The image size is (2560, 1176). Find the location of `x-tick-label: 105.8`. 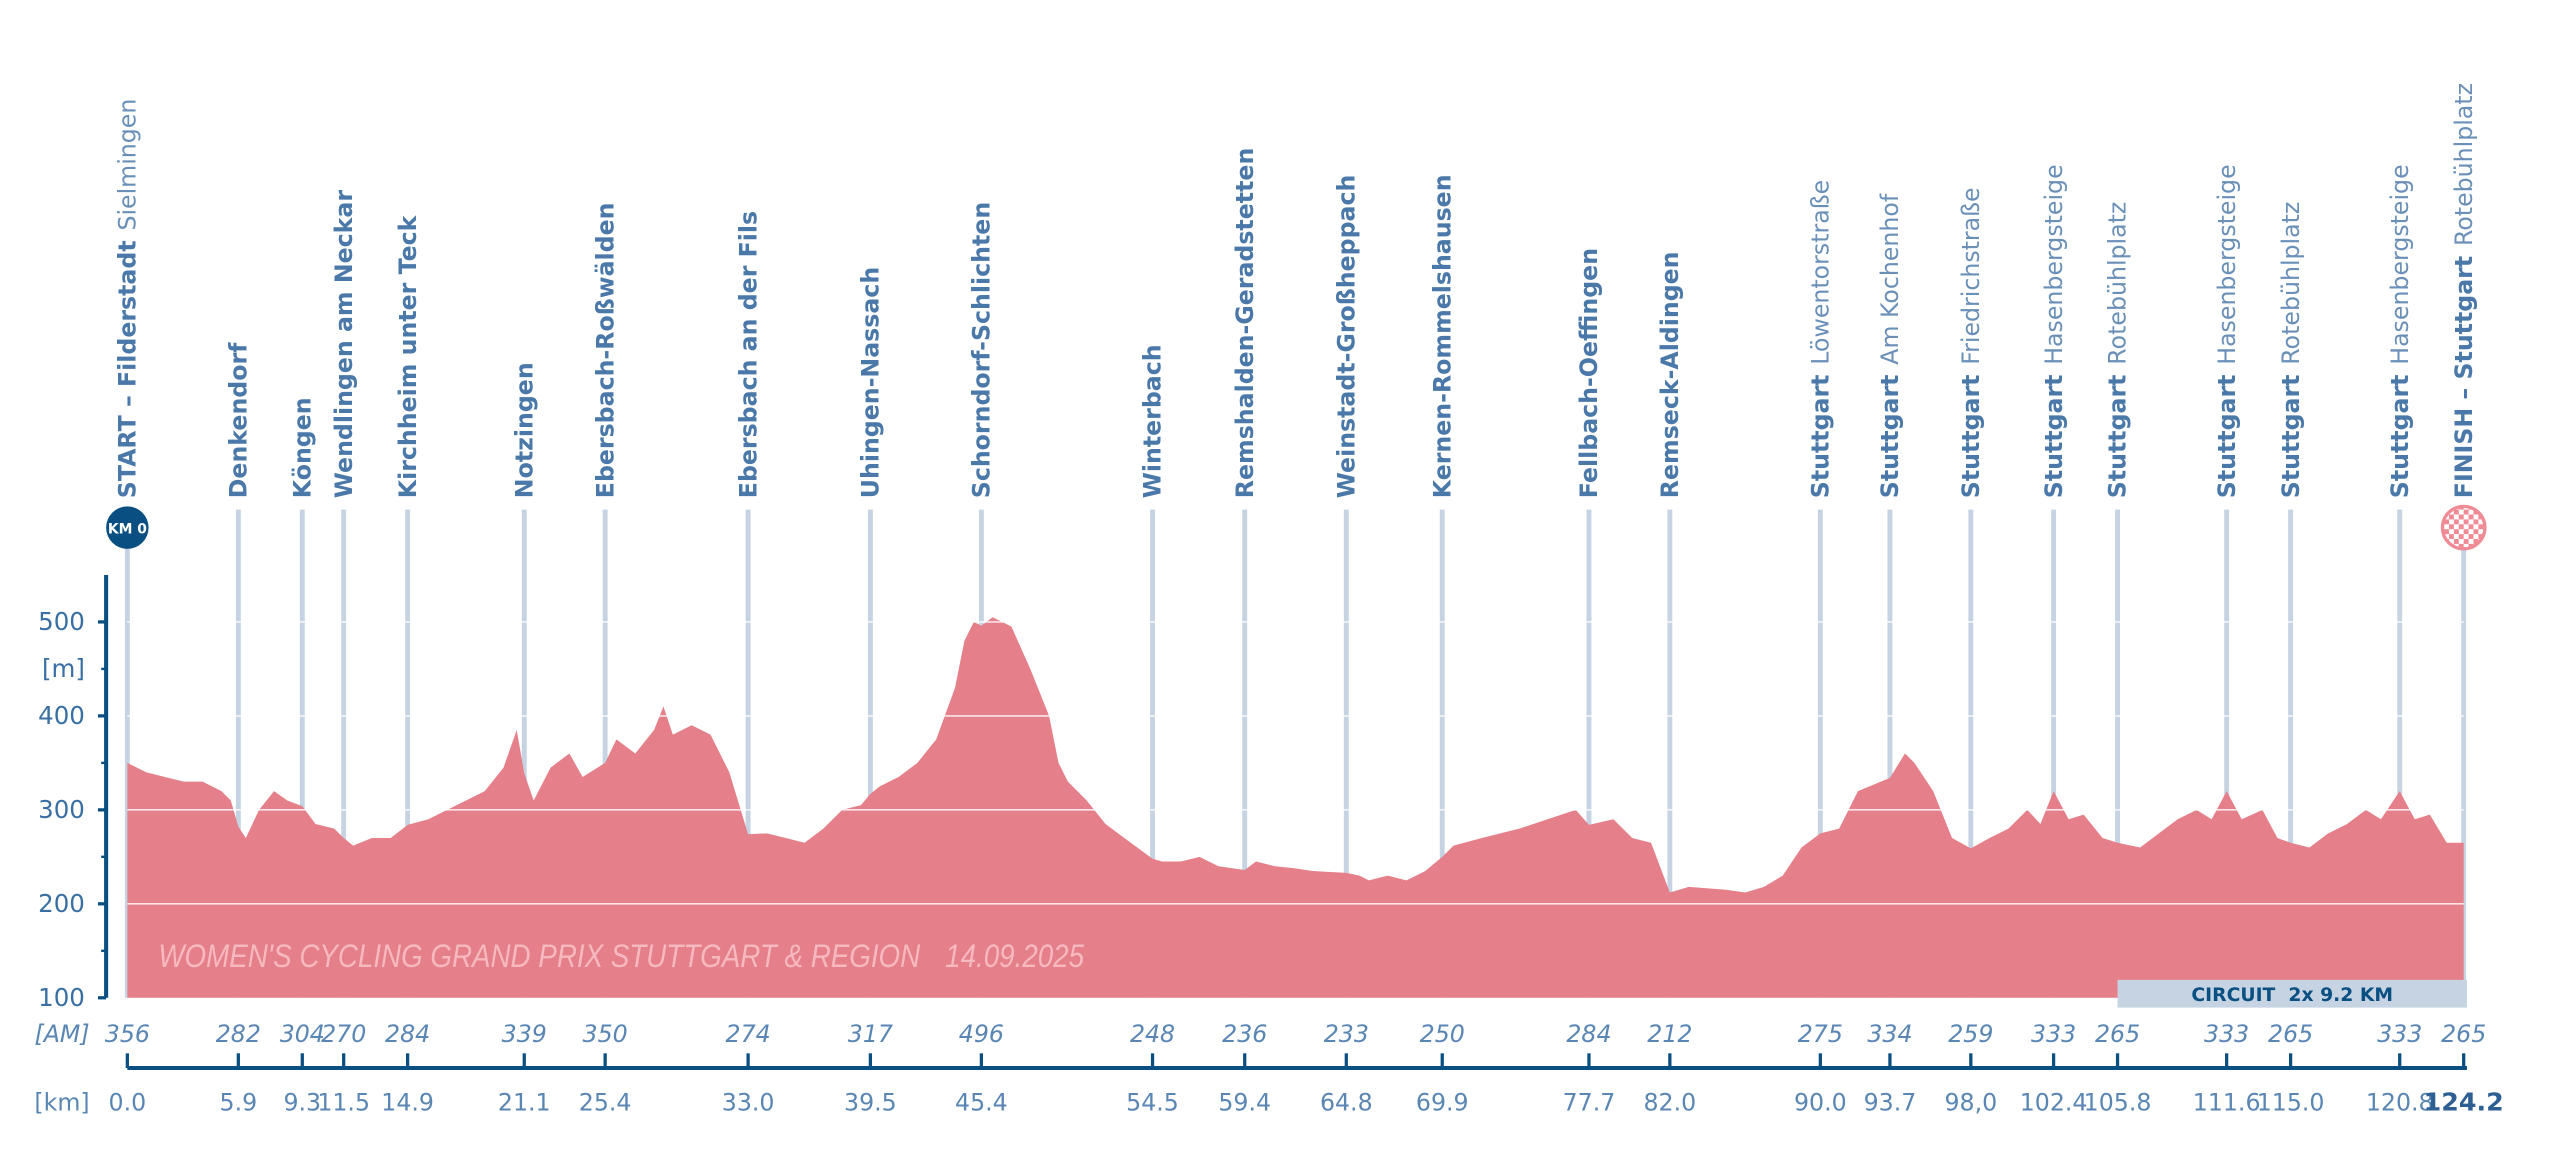

x-tick-label: 105.8 is located at coordinates (2118, 1102).